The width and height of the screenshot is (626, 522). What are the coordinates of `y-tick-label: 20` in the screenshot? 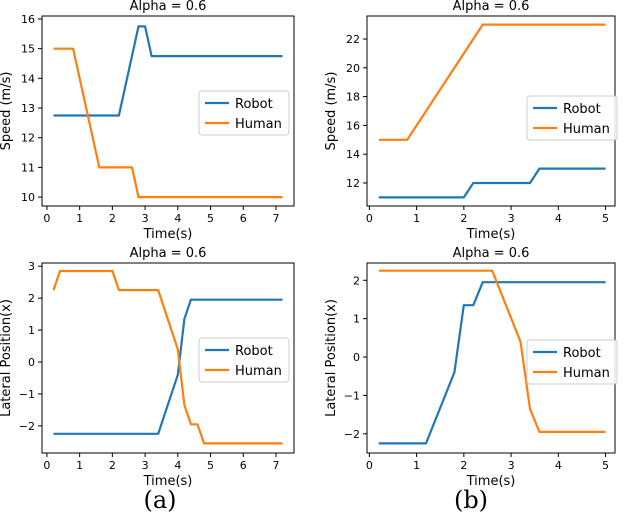 It's located at (353, 68).